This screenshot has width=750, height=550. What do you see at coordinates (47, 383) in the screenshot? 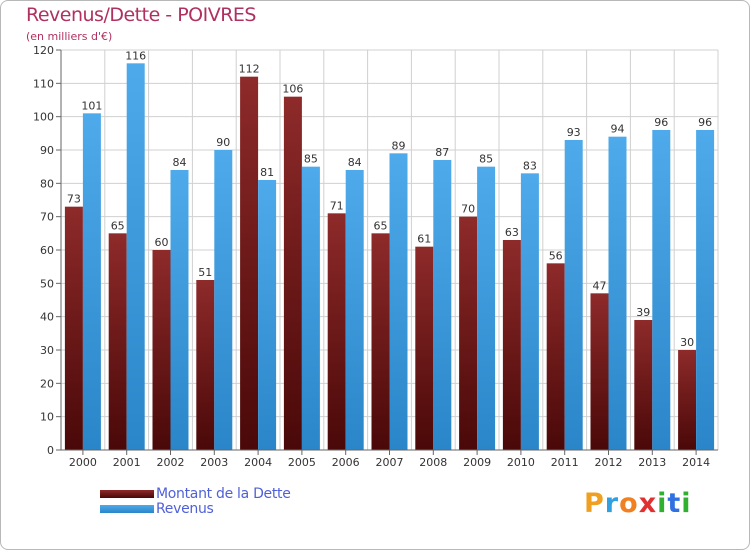
I see `y-tick-label: 20` at bounding box center [47, 383].